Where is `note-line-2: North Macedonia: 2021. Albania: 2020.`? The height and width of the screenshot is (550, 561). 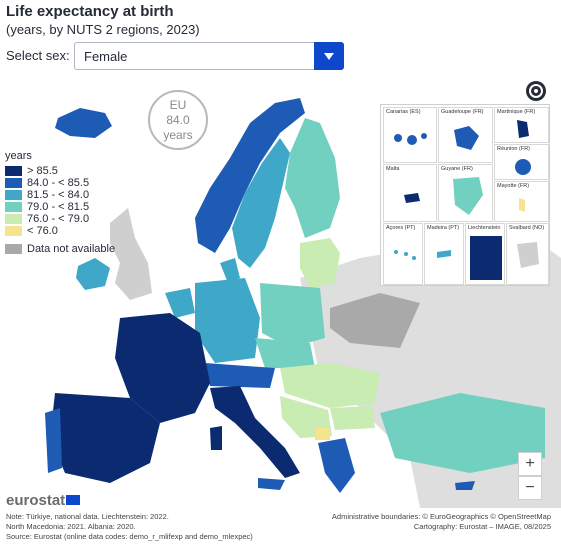 note-line-2: North Macedonia: 2021. Albania: 2020. is located at coordinates (71, 526).